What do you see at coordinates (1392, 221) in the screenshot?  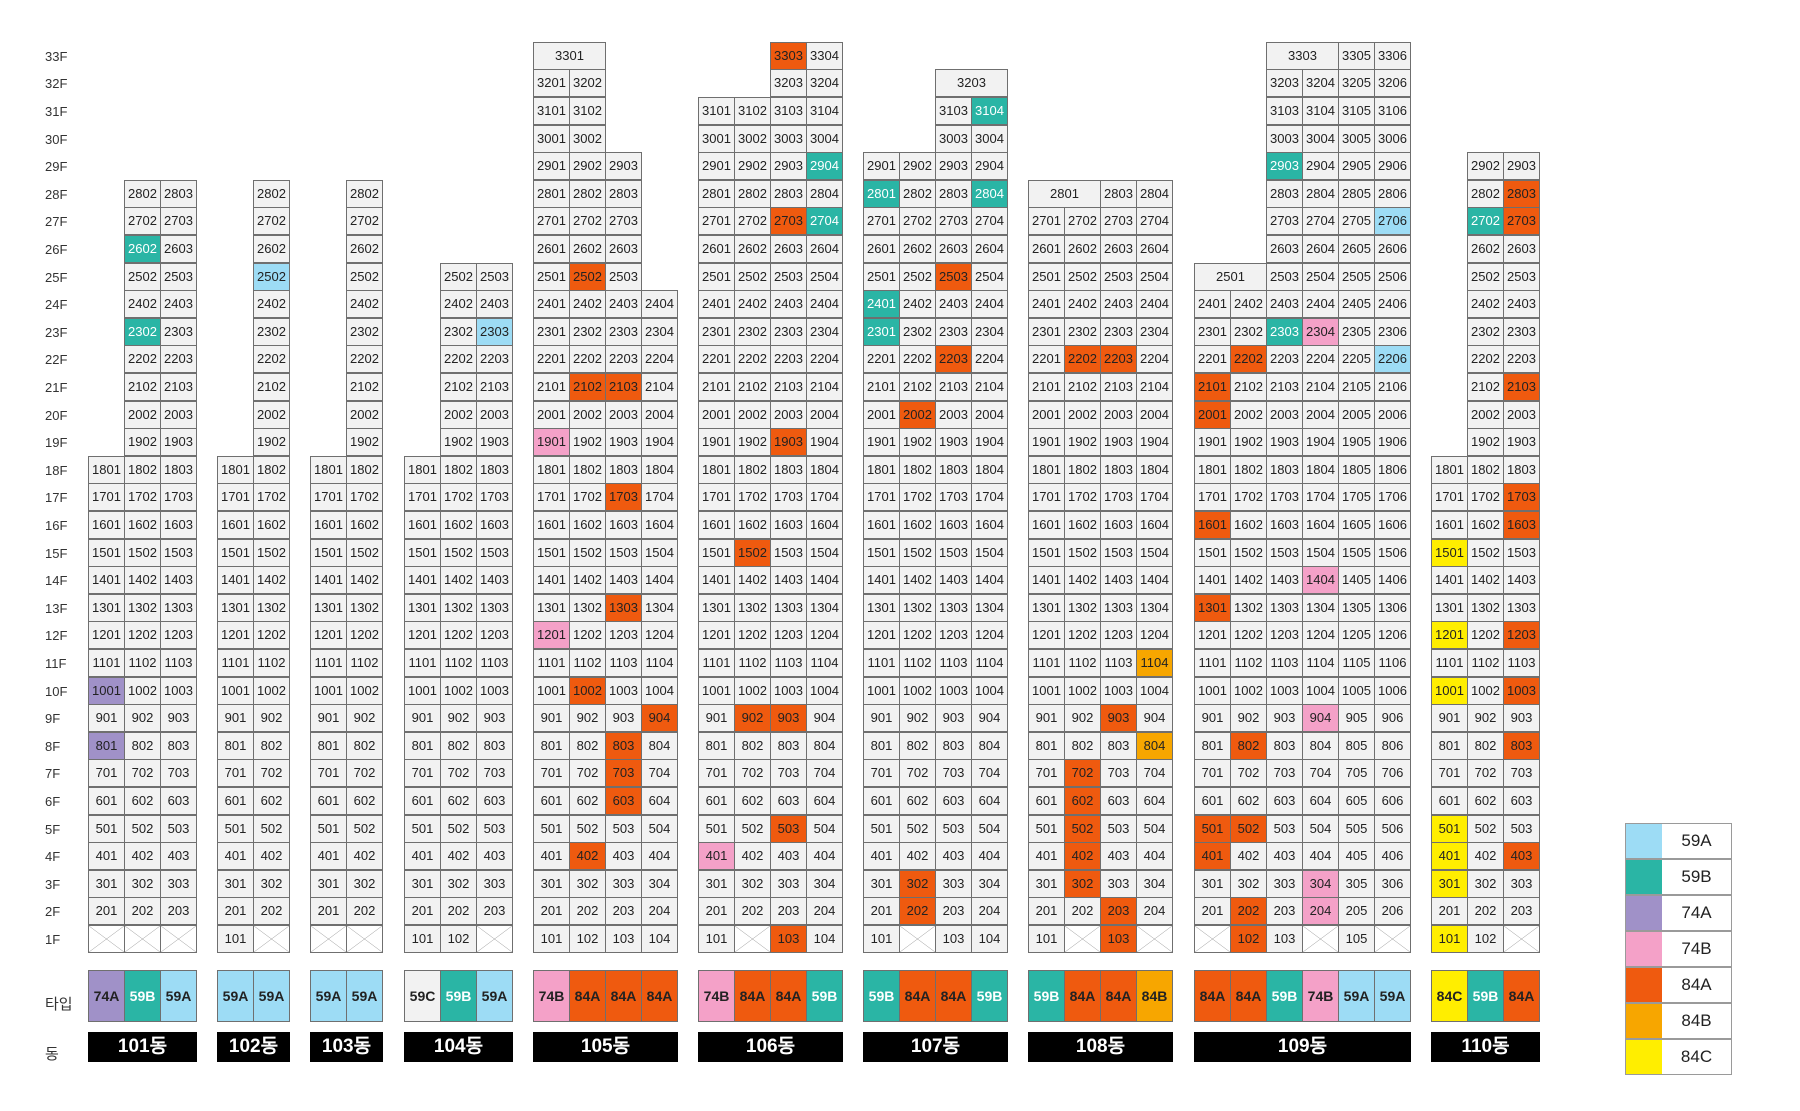 I see `unit-cell: 2706` at bounding box center [1392, 221].